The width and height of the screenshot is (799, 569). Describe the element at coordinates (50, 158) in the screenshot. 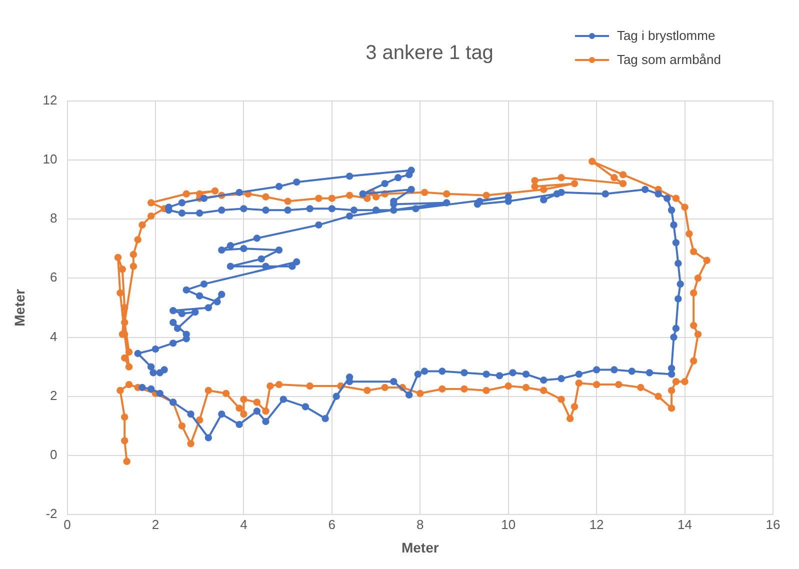

I see `y-tick-label: 10` at that location.